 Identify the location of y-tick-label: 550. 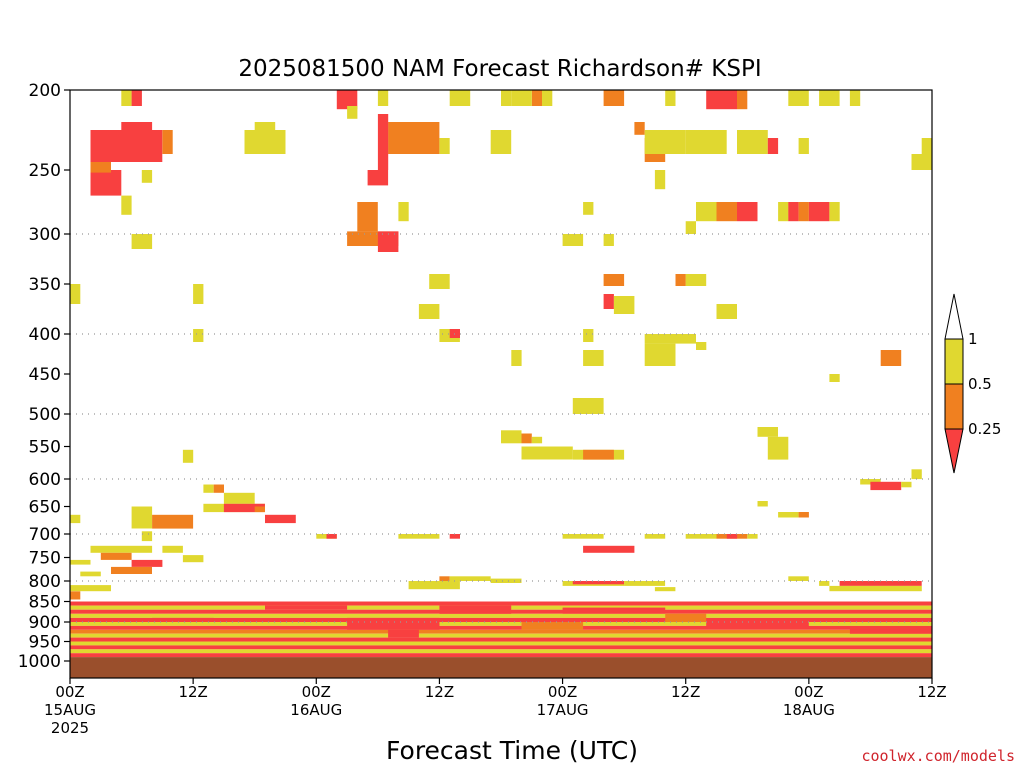
(45, 448).